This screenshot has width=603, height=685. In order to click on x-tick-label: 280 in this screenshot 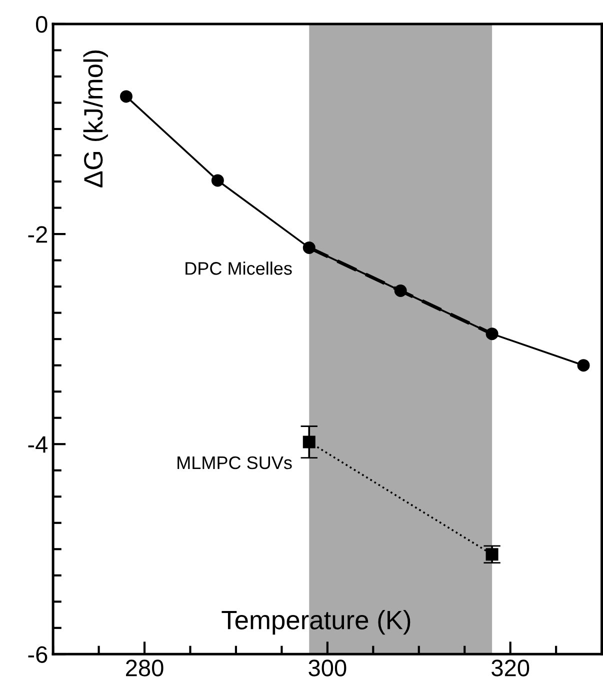, I will do `click(145, 668)`.